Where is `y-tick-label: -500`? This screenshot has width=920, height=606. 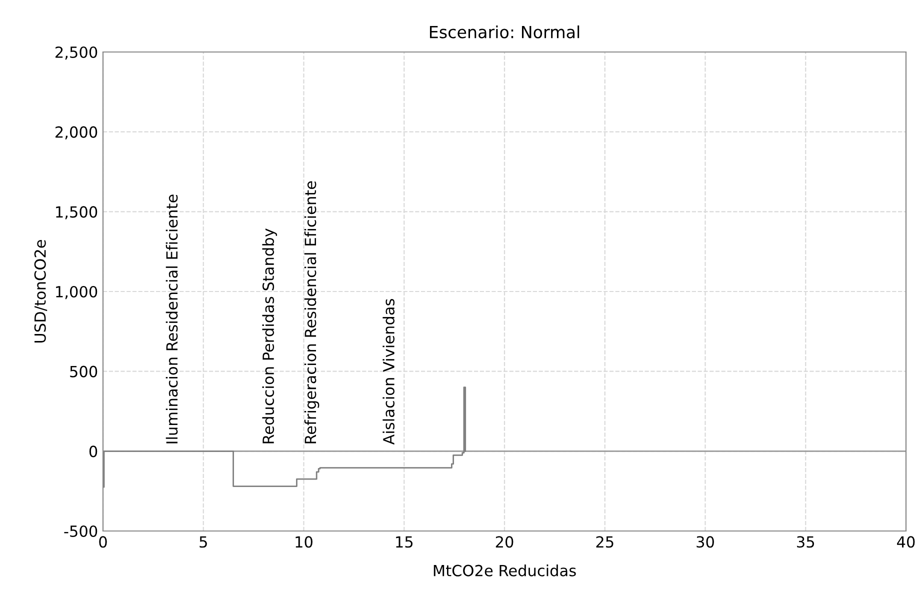 y-tick-label: -500 is located at coordinates (81, 531).